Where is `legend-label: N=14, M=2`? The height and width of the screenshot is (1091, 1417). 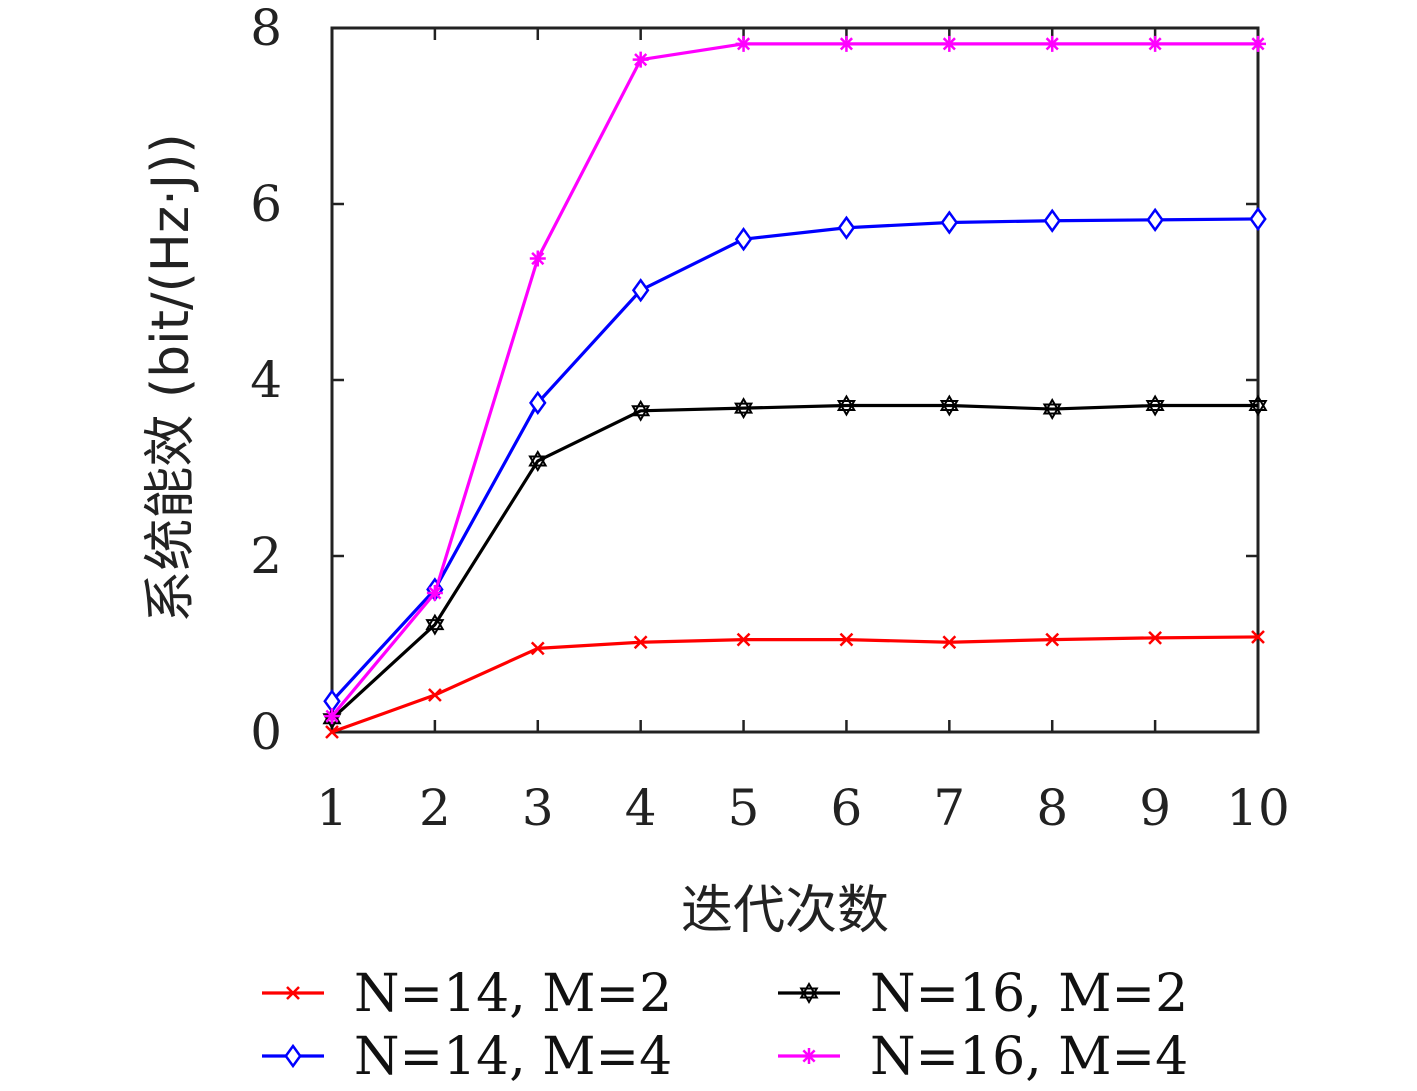
legend-label: N=14, M=2 is located at coordinates (513, 994).